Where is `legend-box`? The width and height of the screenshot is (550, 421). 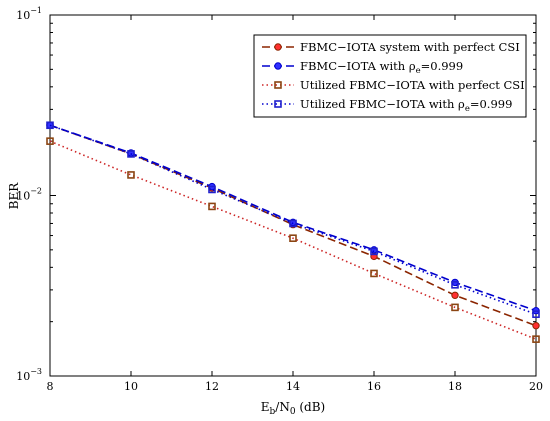
legend-box is located at coordinates (390, 76).